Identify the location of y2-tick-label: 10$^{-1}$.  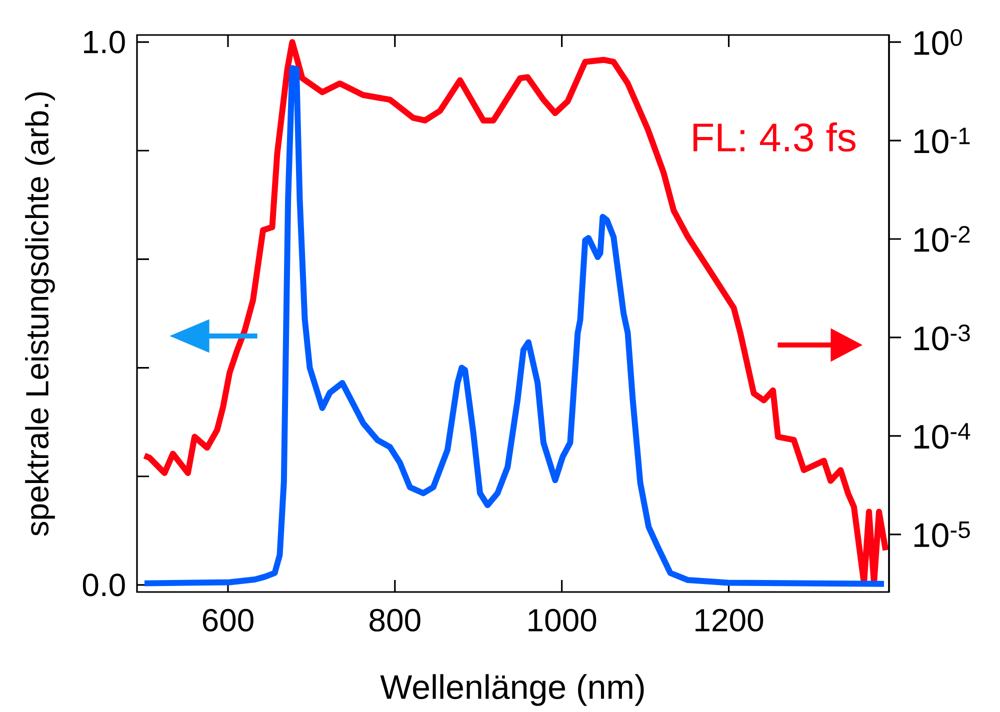
(942, 141).